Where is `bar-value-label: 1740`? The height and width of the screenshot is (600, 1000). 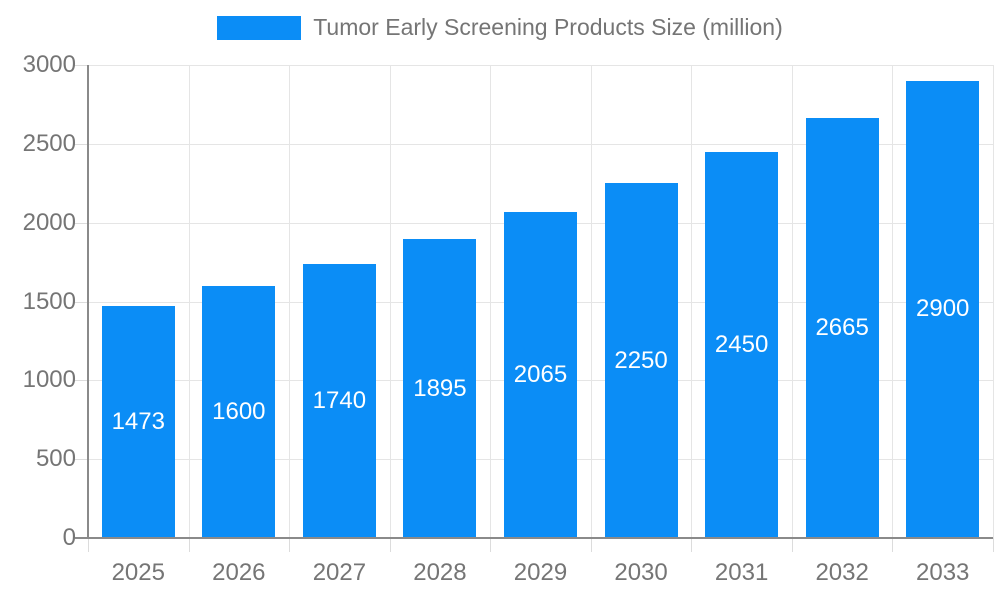 bar-value-label: 1740 is located at coordinates (339, 400).